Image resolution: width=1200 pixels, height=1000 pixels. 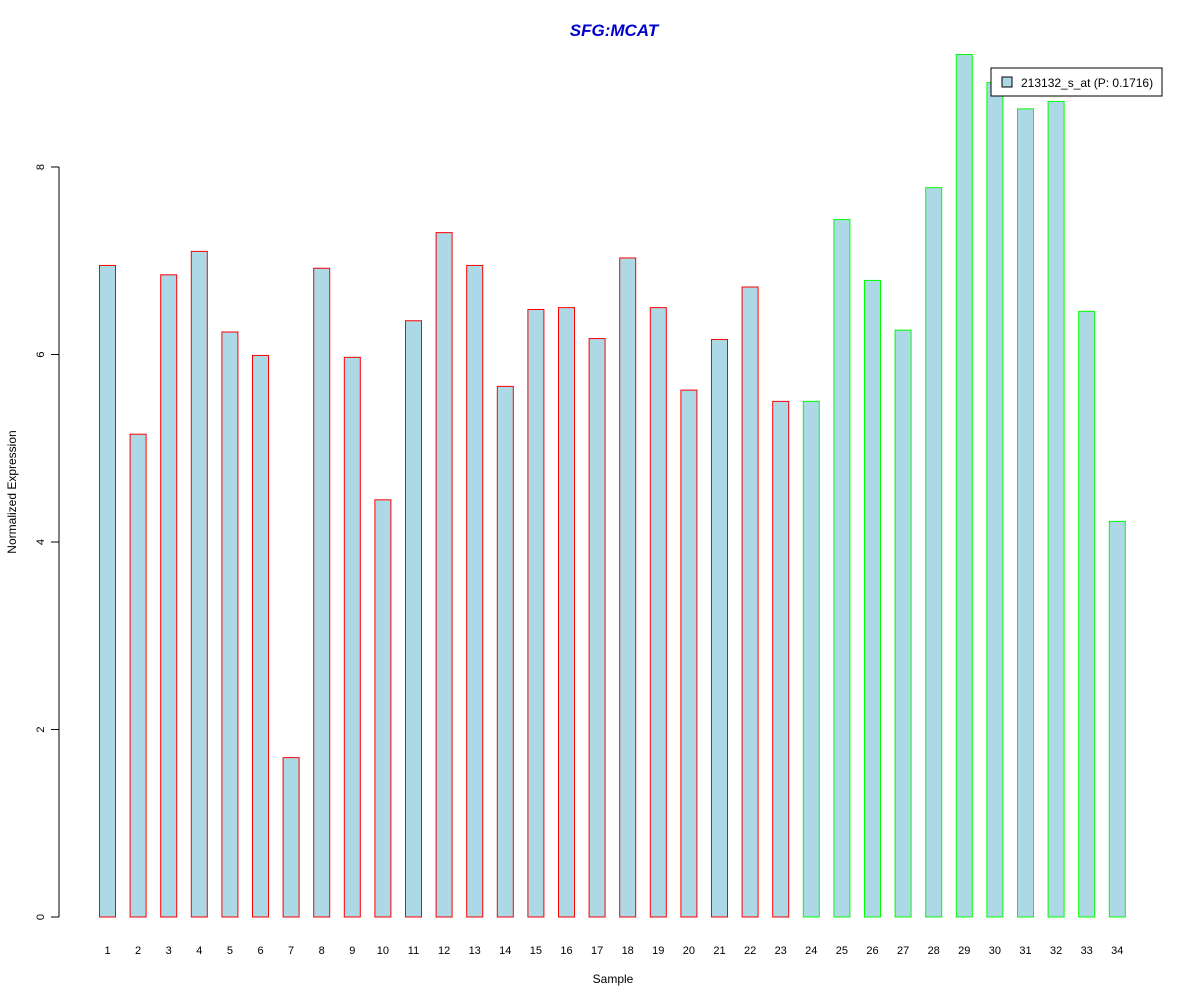 What do you see at coordinates (1087, 83) in the screenshot?
I see `legend-entry: 213132_s_at (P: 0.1716)` at bounding box center [1087, 83].